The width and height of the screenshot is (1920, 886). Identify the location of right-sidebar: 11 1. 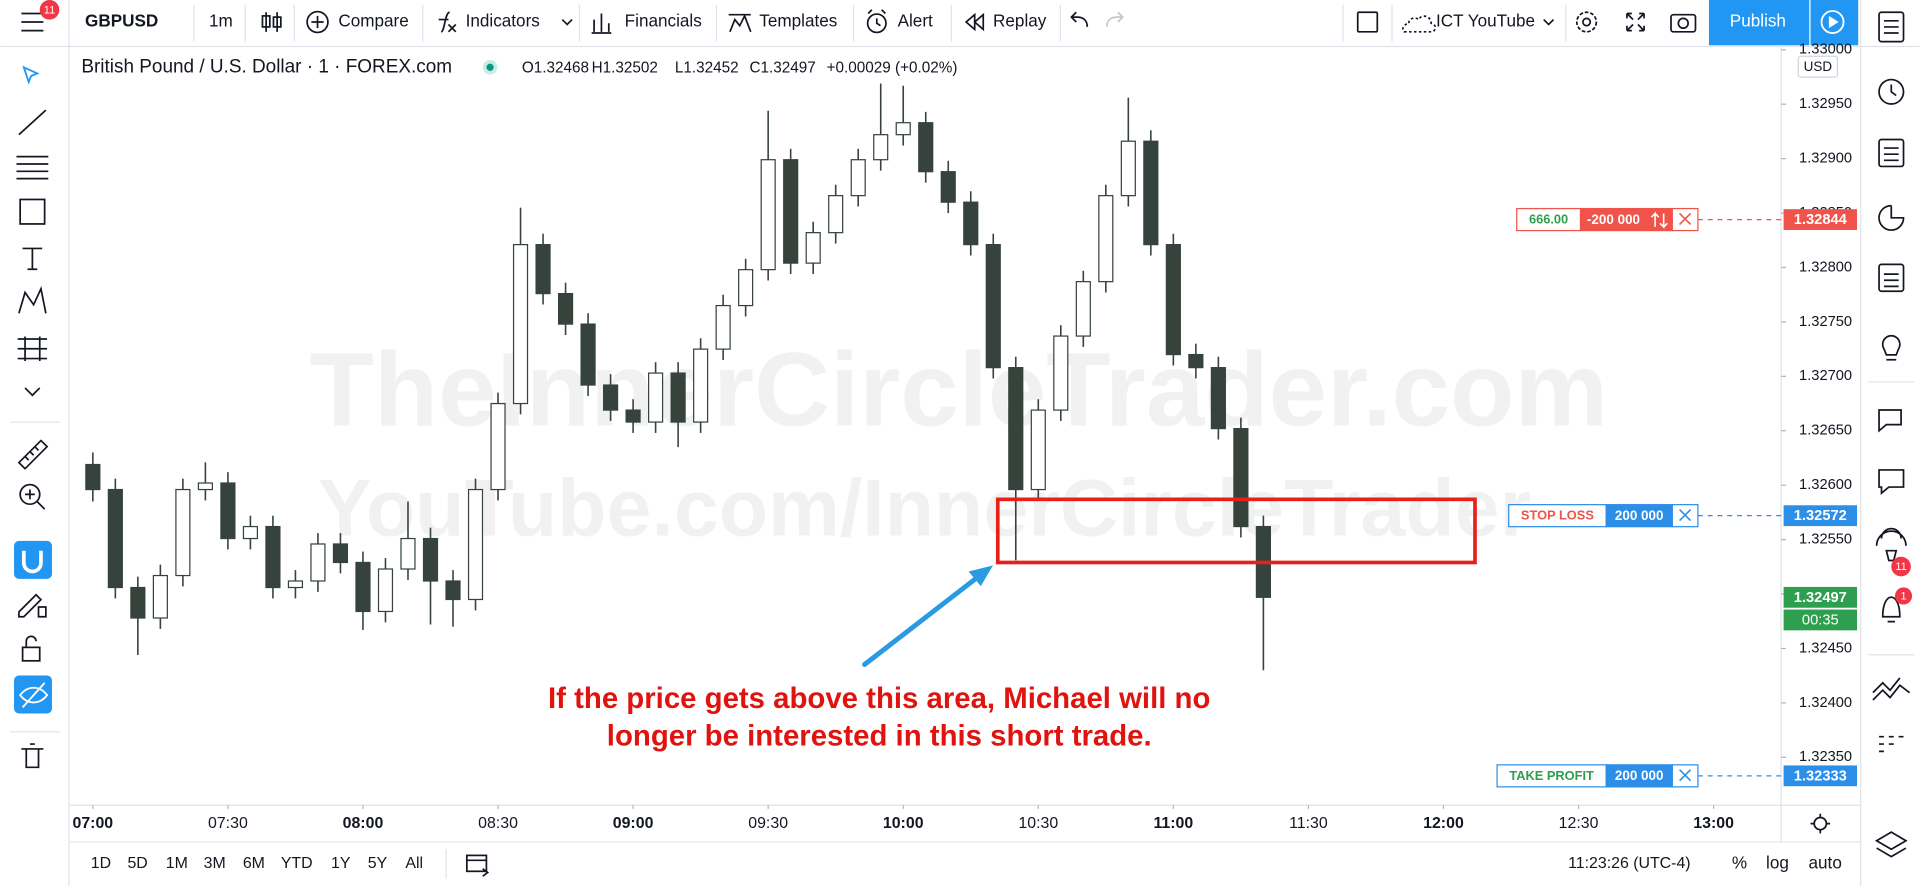
(1887, 443).